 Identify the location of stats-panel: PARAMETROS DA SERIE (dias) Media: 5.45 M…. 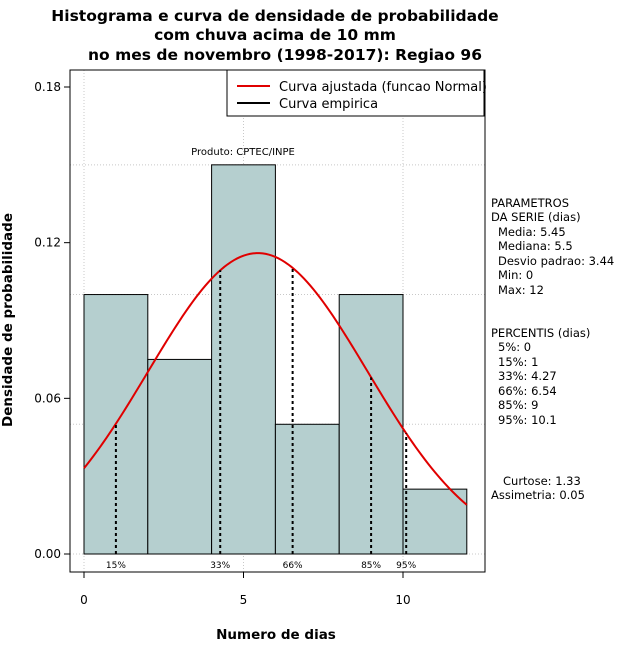
(552, 349).